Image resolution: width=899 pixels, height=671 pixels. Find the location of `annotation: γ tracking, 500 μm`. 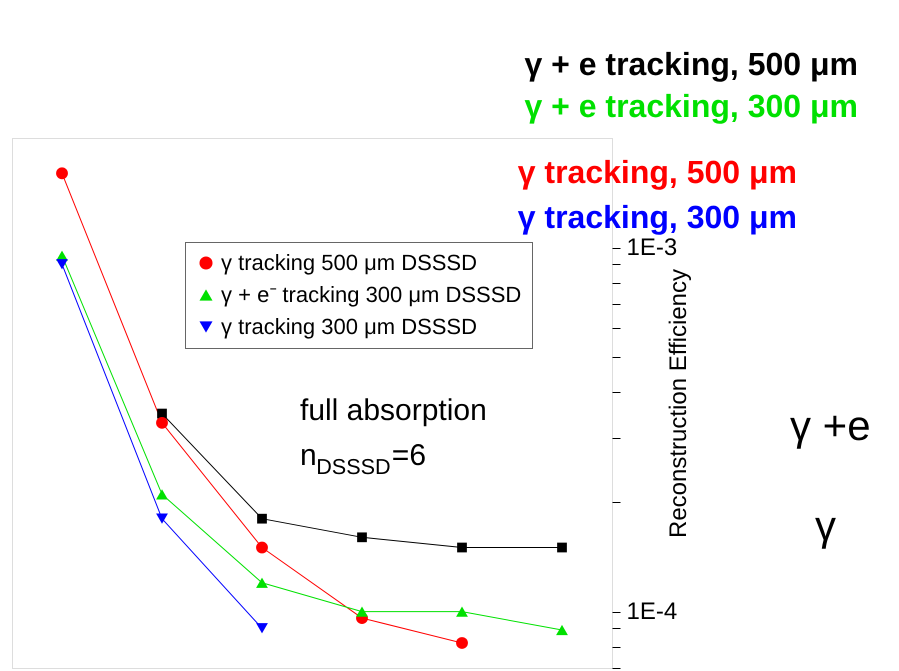

annotation: γ tracking, 500 μm is located at coordinates (657, 172).